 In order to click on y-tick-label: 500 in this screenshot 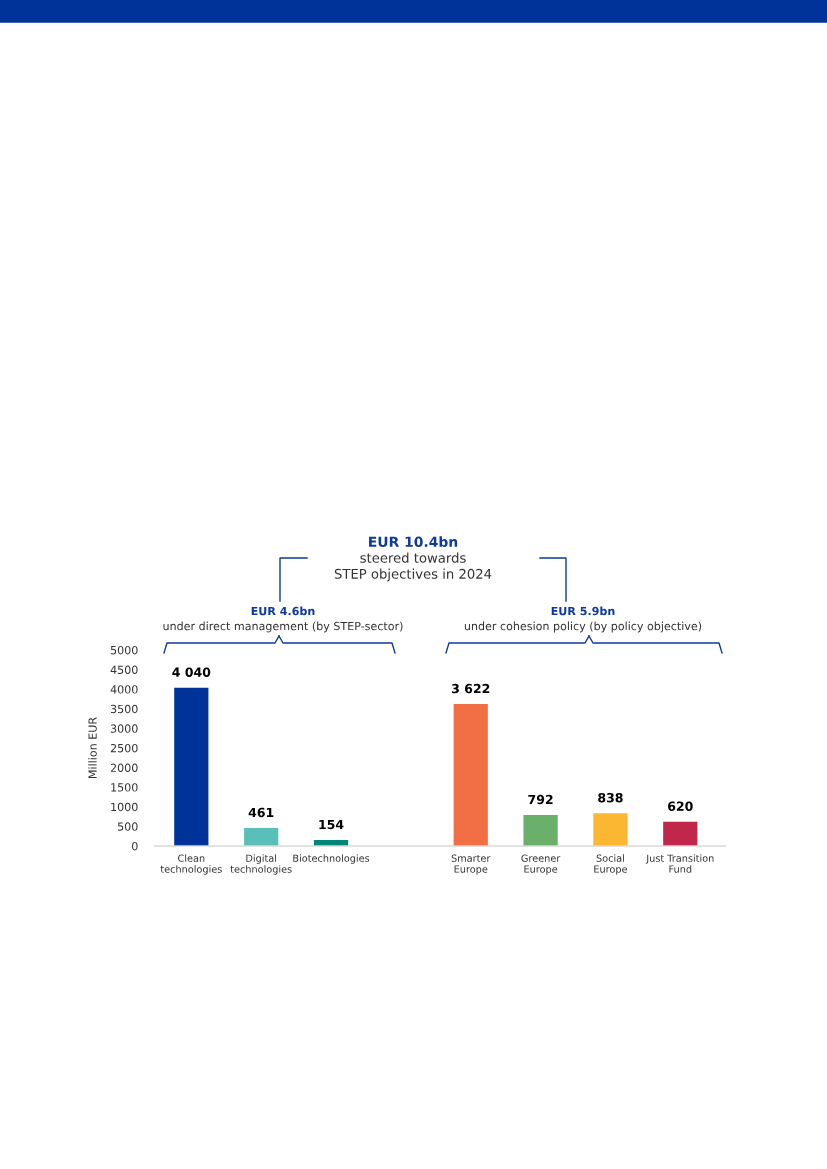, I will do `click(127, 826)`.